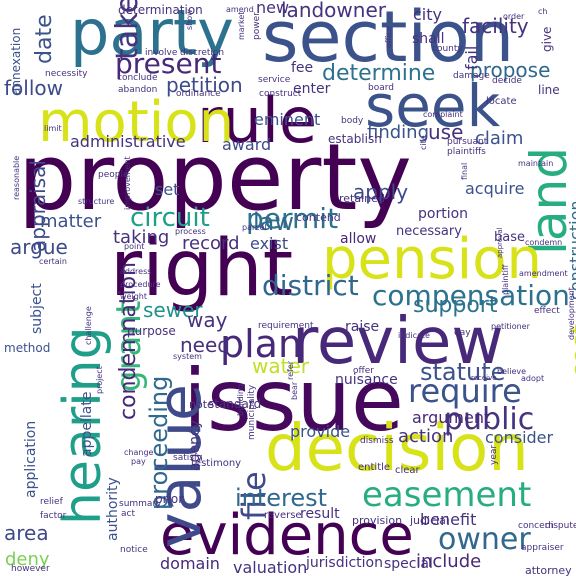 The height and width of the screenshot is (576, 576). What do you see at coordinates (443, 114) in the screenshot?
I see `word-complaint: complaint` at bounding box center [443, 114].